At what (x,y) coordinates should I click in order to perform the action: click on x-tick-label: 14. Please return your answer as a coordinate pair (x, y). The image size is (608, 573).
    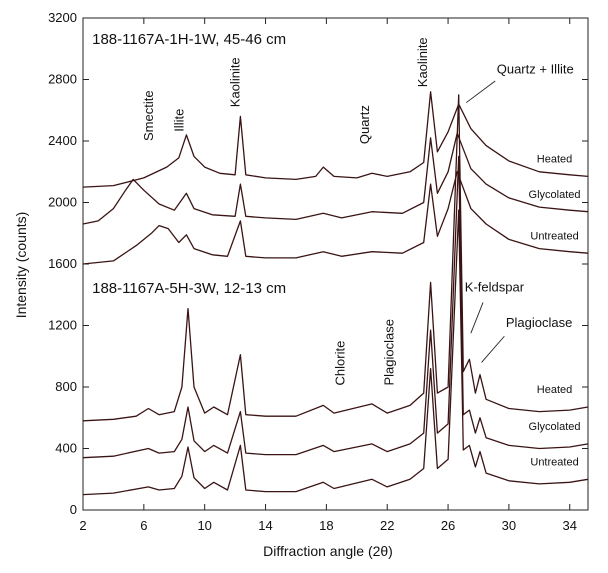
    Looking at the image, I should click on (265, 525).